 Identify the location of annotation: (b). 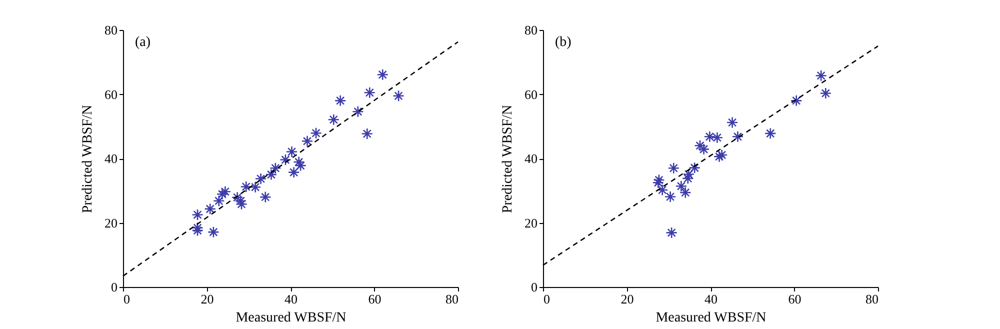
(563, 42).